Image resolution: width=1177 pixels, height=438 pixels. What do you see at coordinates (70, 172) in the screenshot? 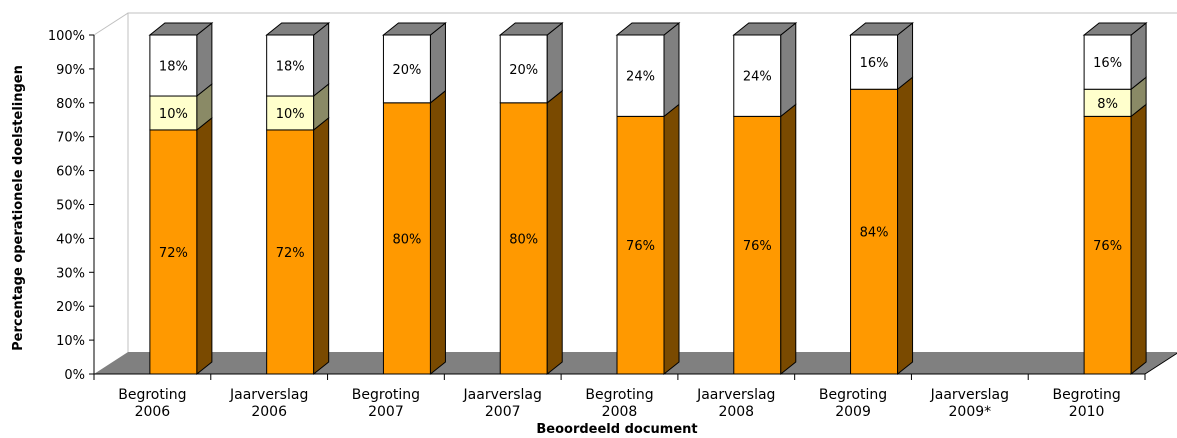
I see `y-tick-label: 60%` at bounding box center [70, 172].